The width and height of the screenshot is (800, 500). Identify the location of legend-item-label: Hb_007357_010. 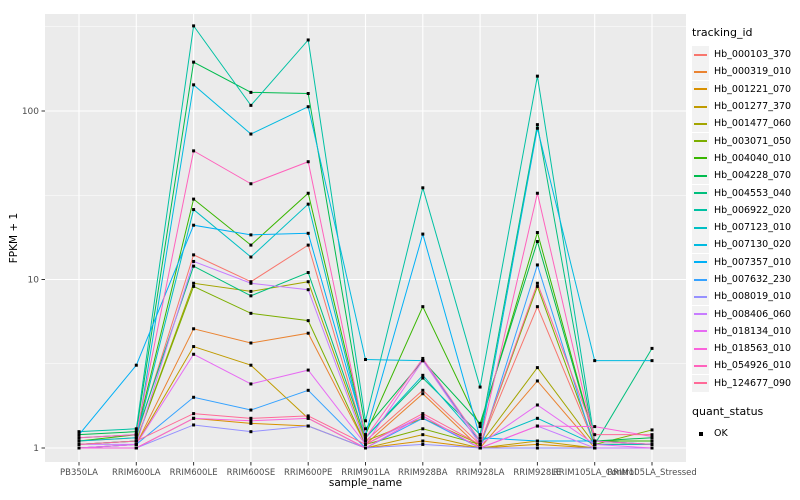
(753, 262).